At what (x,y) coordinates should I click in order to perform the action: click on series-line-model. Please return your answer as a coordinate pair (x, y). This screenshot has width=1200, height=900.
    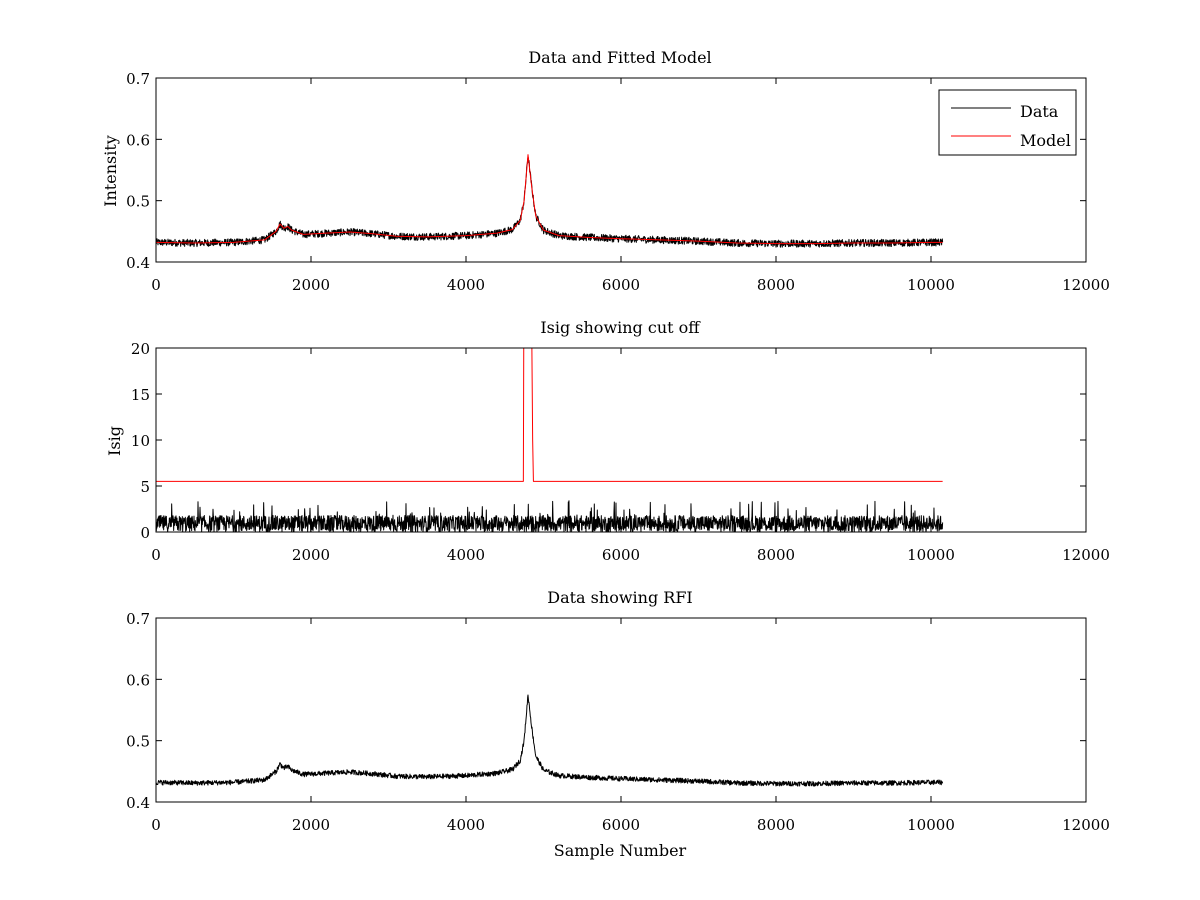
    Looking at the image, I should click on (549, 199).